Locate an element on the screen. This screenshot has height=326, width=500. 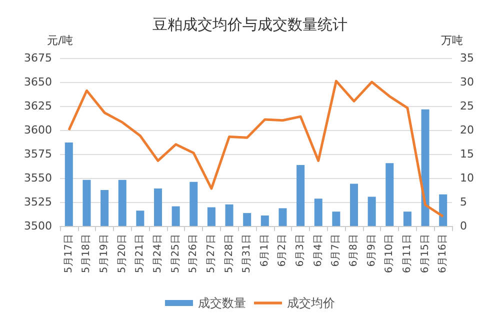
x-tick-label: 6月16日 is located at coordinates (443, 254).